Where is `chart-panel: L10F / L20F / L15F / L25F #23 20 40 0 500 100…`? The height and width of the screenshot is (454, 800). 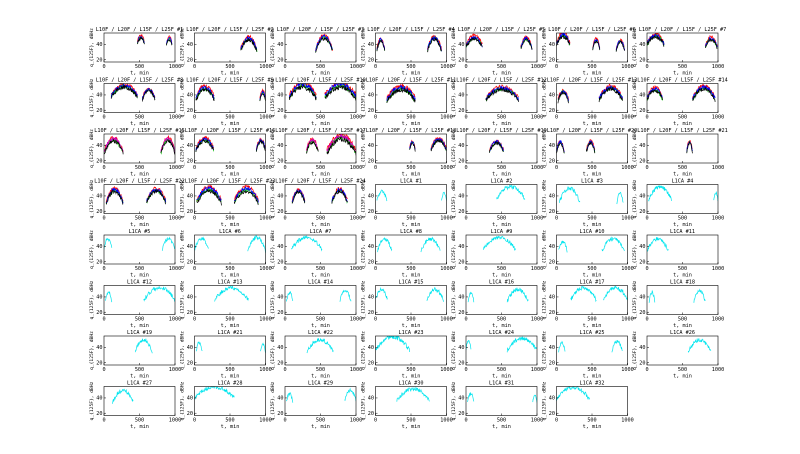
chart-panel: L10F / L20F / L15F / L25F #23 20 40 0 500 100… is located at coordinates (228, 204).